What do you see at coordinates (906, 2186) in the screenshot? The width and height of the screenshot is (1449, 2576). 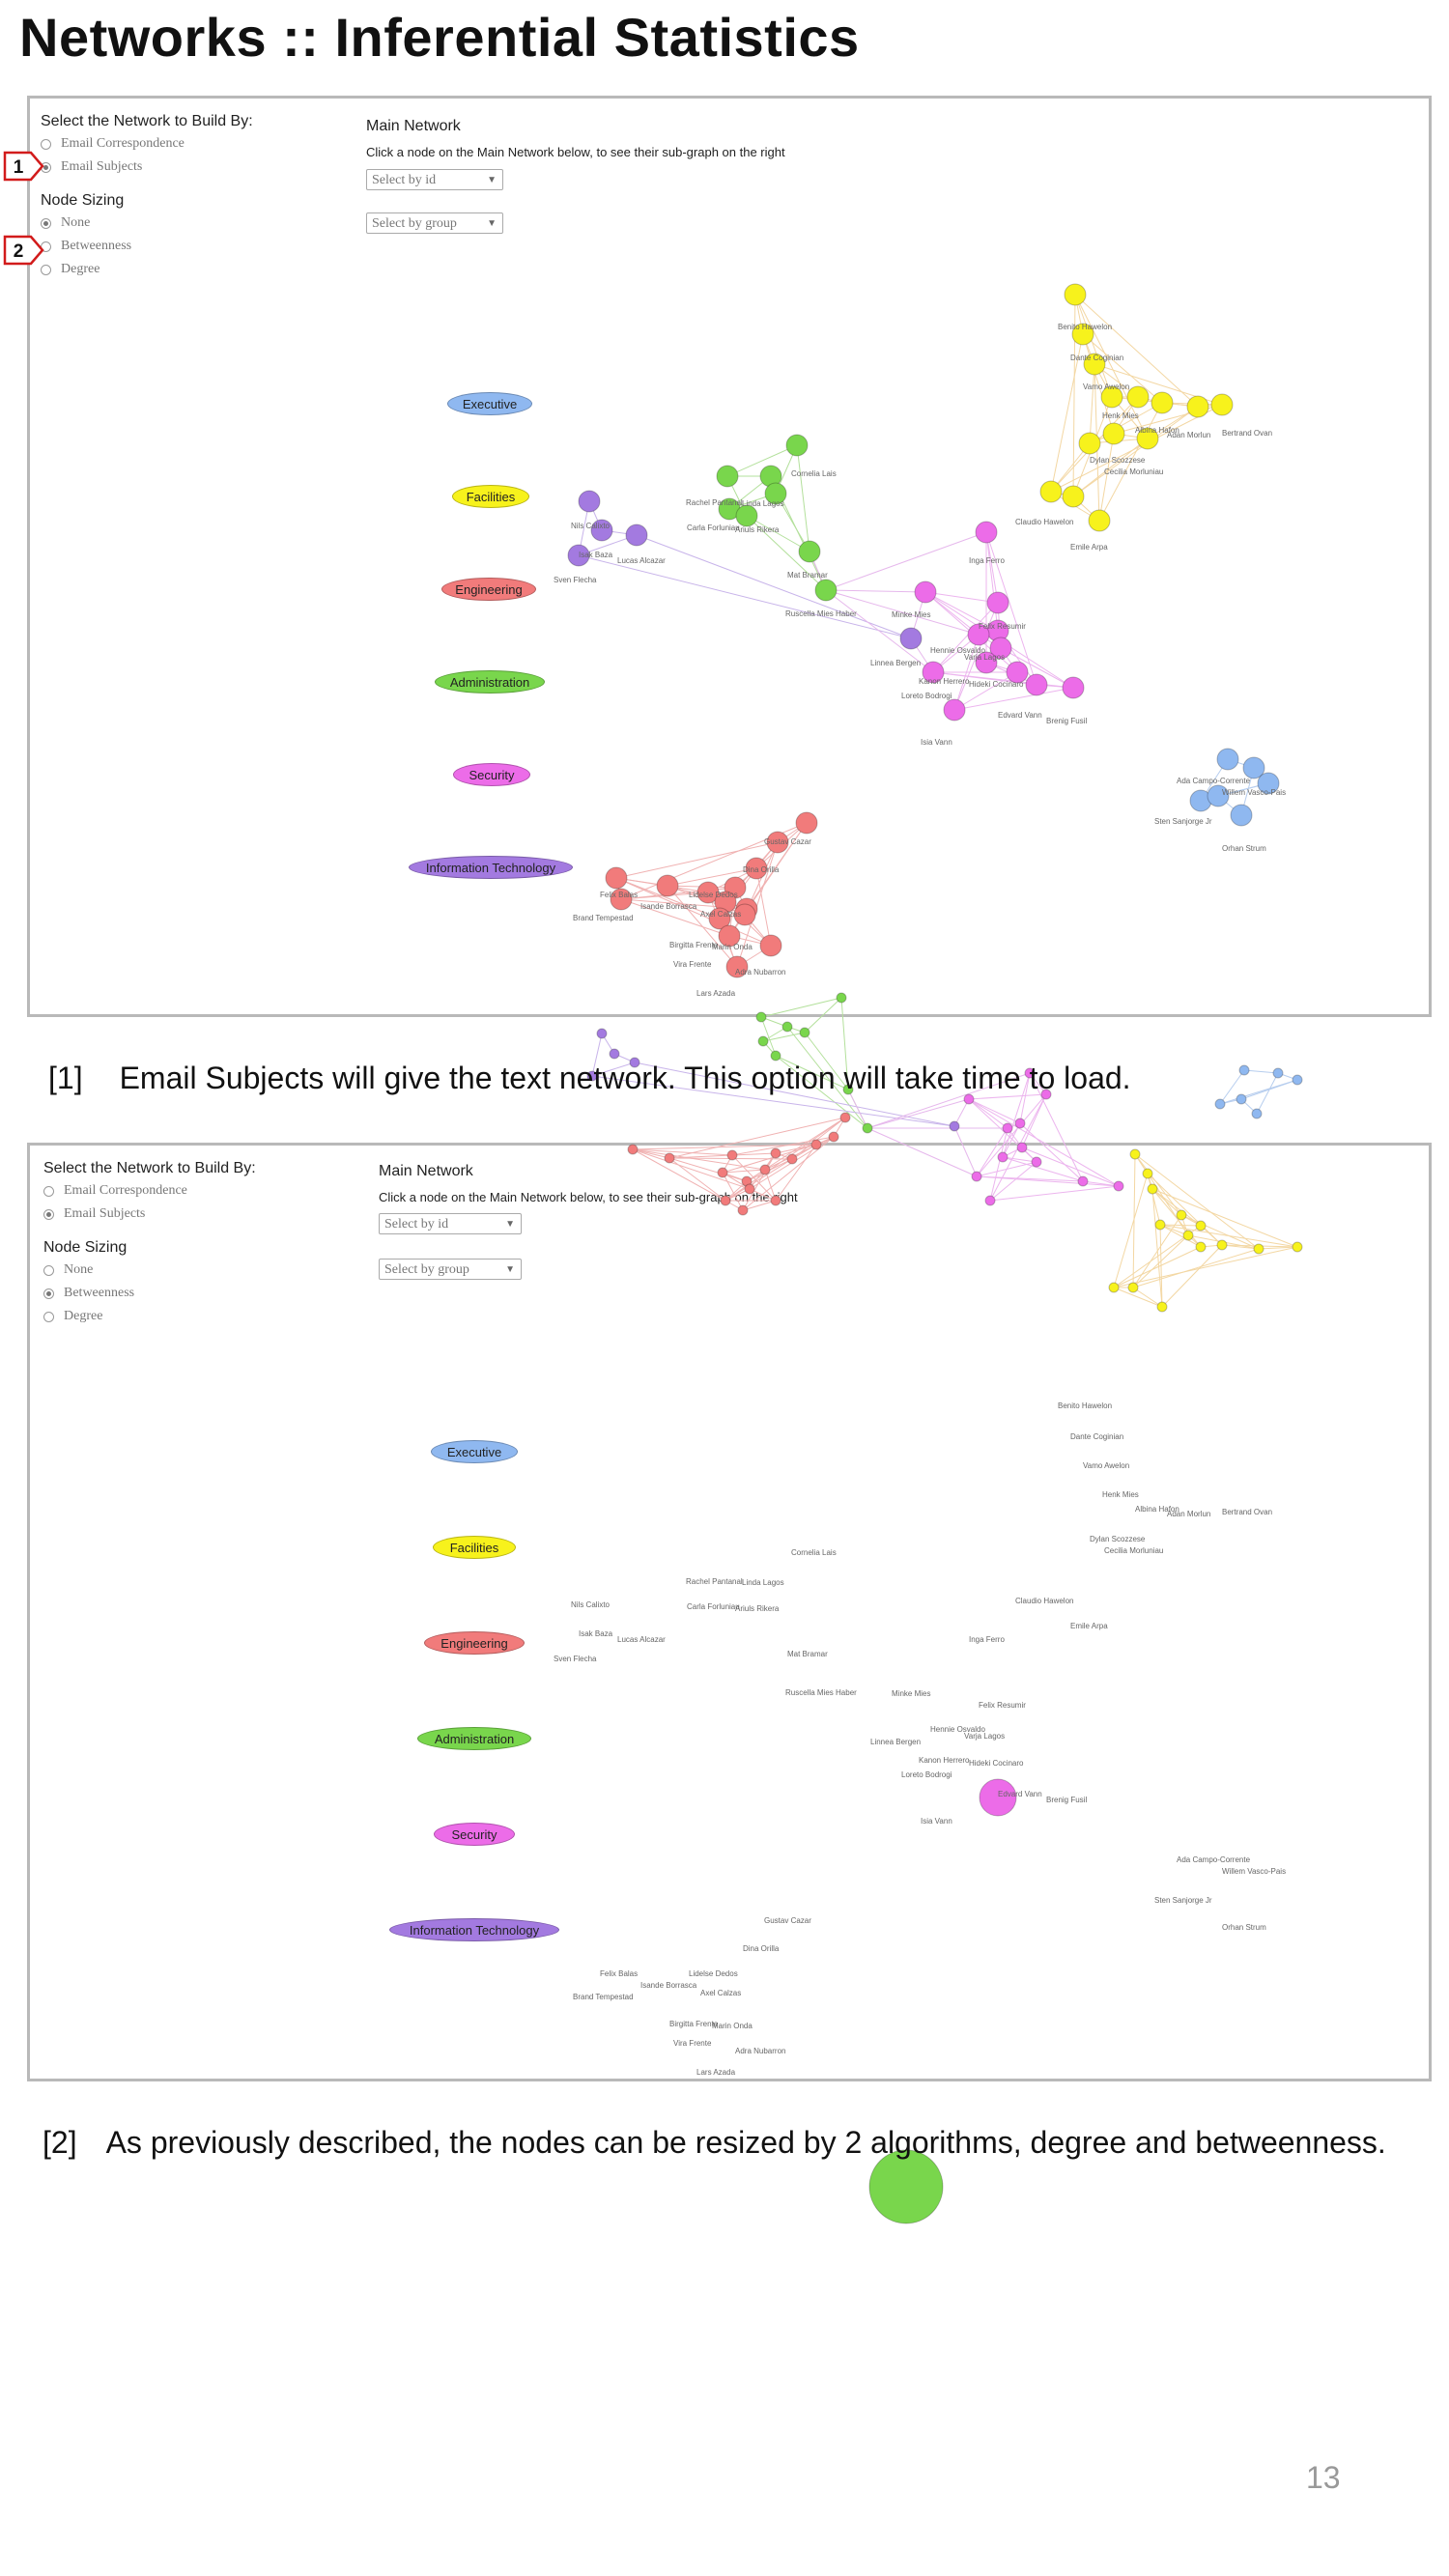 I see `node-administration-high-betweenness` at bounding box center [906, 2186].